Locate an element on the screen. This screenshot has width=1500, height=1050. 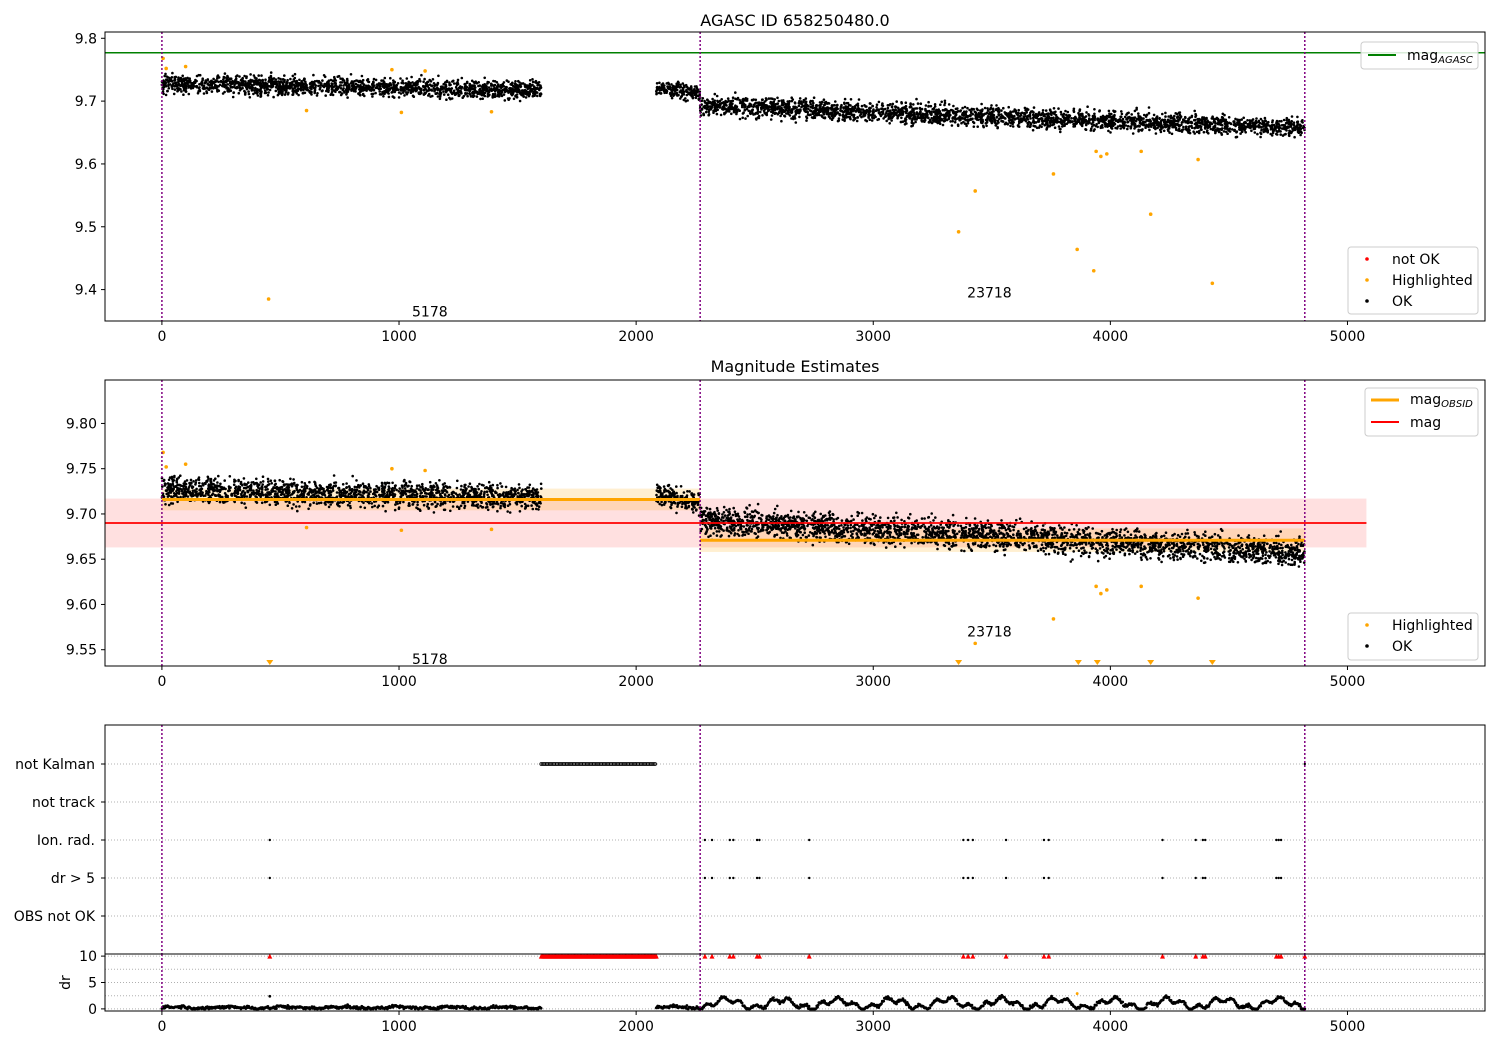
x-tick-label: 3000 is located at coordinates (873, 337).